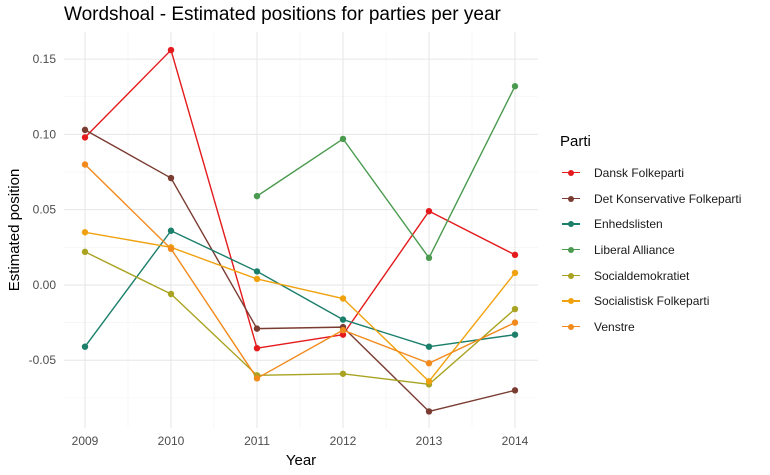  What do you see at coordinates (575, 141) in the screenshot?
I see `legend-title: Parti` at bounding box center [575, 141].